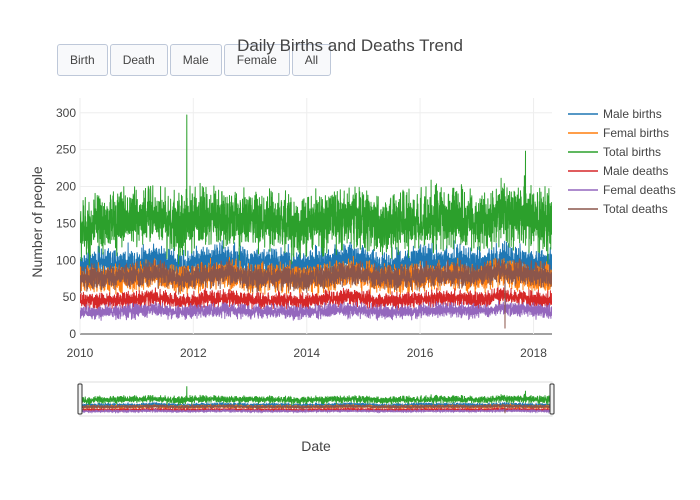 This screenshot has height=500, width=700. Describe the element at coordinates (316, 310) in the screenshot. I see `series-line-femal-deaths` at that location.